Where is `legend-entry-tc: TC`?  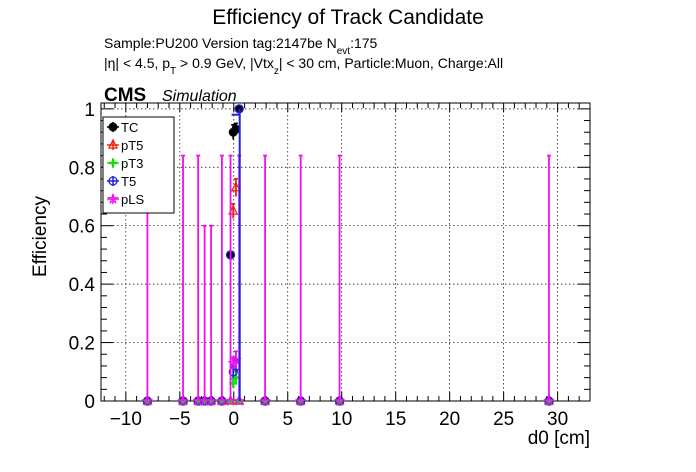 legend-entry-tc: TC is located at coordinates (122, 127).